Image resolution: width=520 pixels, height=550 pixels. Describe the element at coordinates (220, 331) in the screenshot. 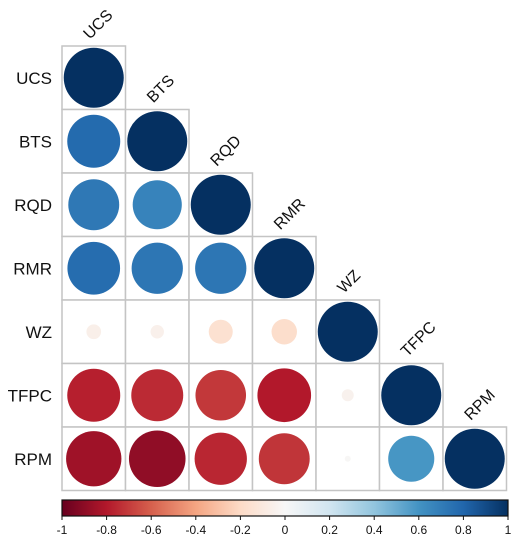

I see `circle-wz-rqd` at that location.